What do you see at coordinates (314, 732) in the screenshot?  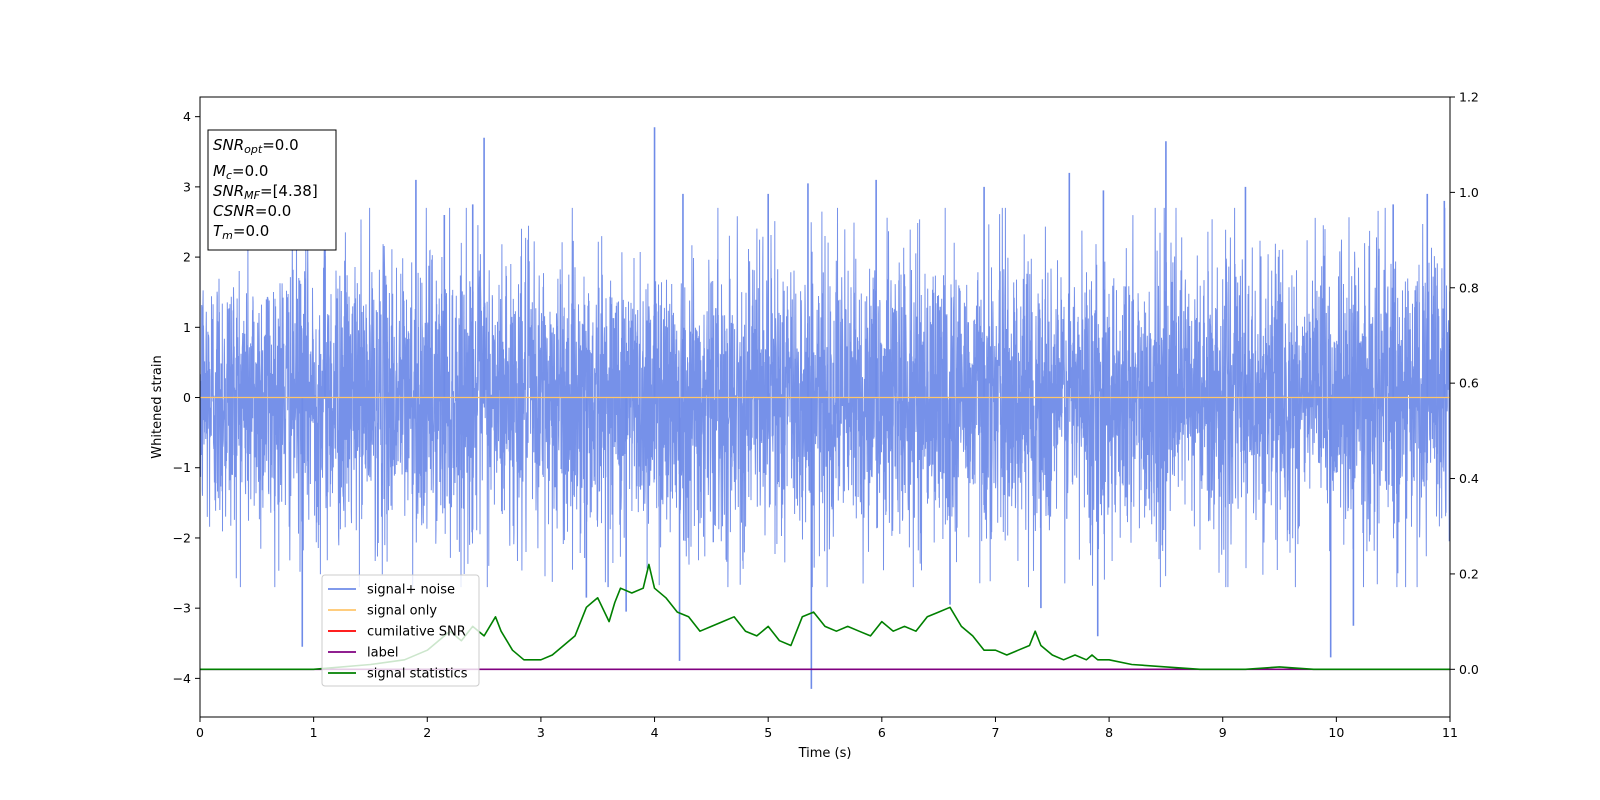 I see `x-tick-label: 1` at bounding box center [314, 732].